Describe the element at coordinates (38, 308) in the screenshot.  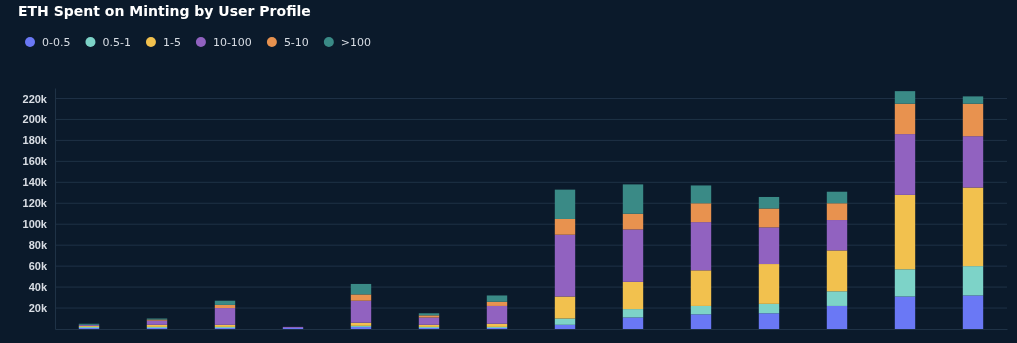
I see `y-tick-label: 20k` at that location.